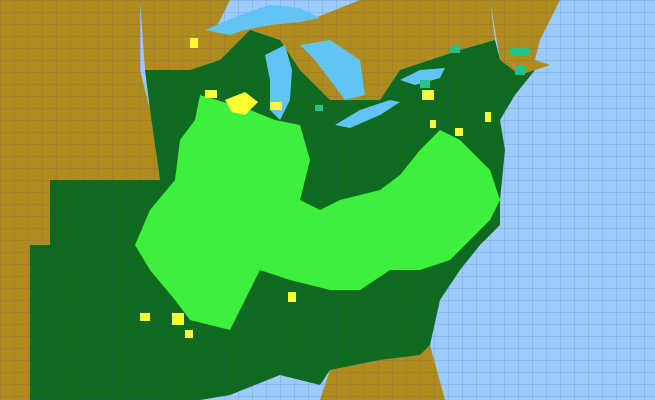 The height and width of the screenshot is (400, 655). I want to click on lake-huron, so click(332, 70).